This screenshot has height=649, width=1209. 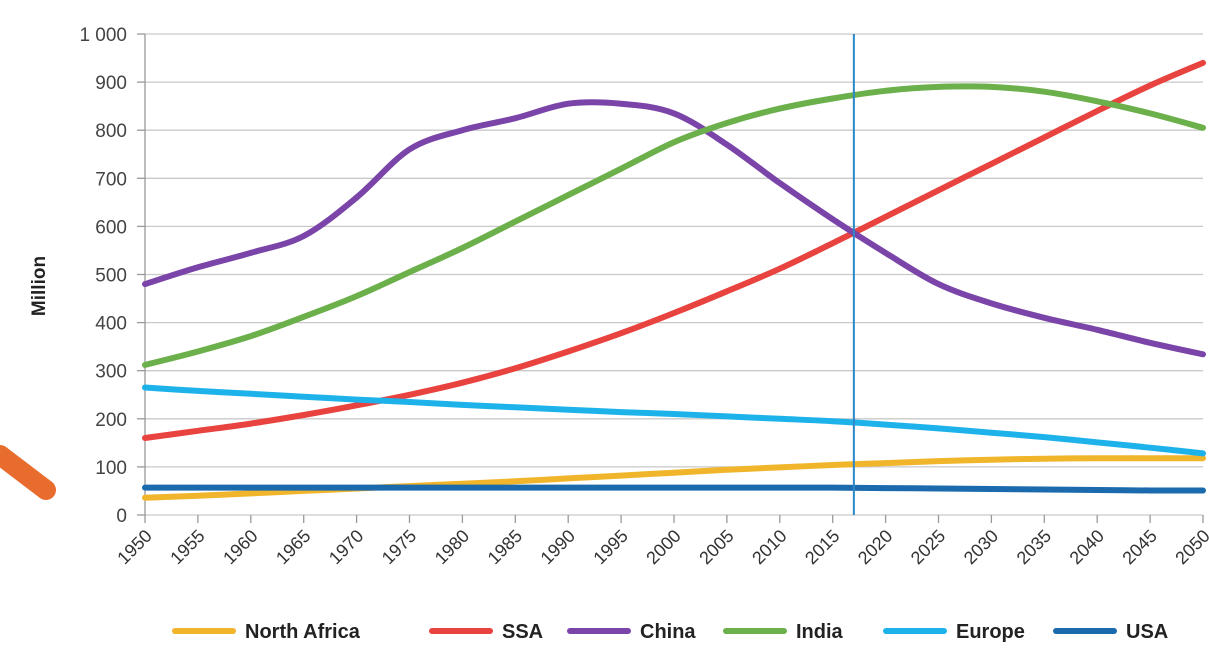 I want to click on x-tick-label: 1990, so click(x=558, y=547).